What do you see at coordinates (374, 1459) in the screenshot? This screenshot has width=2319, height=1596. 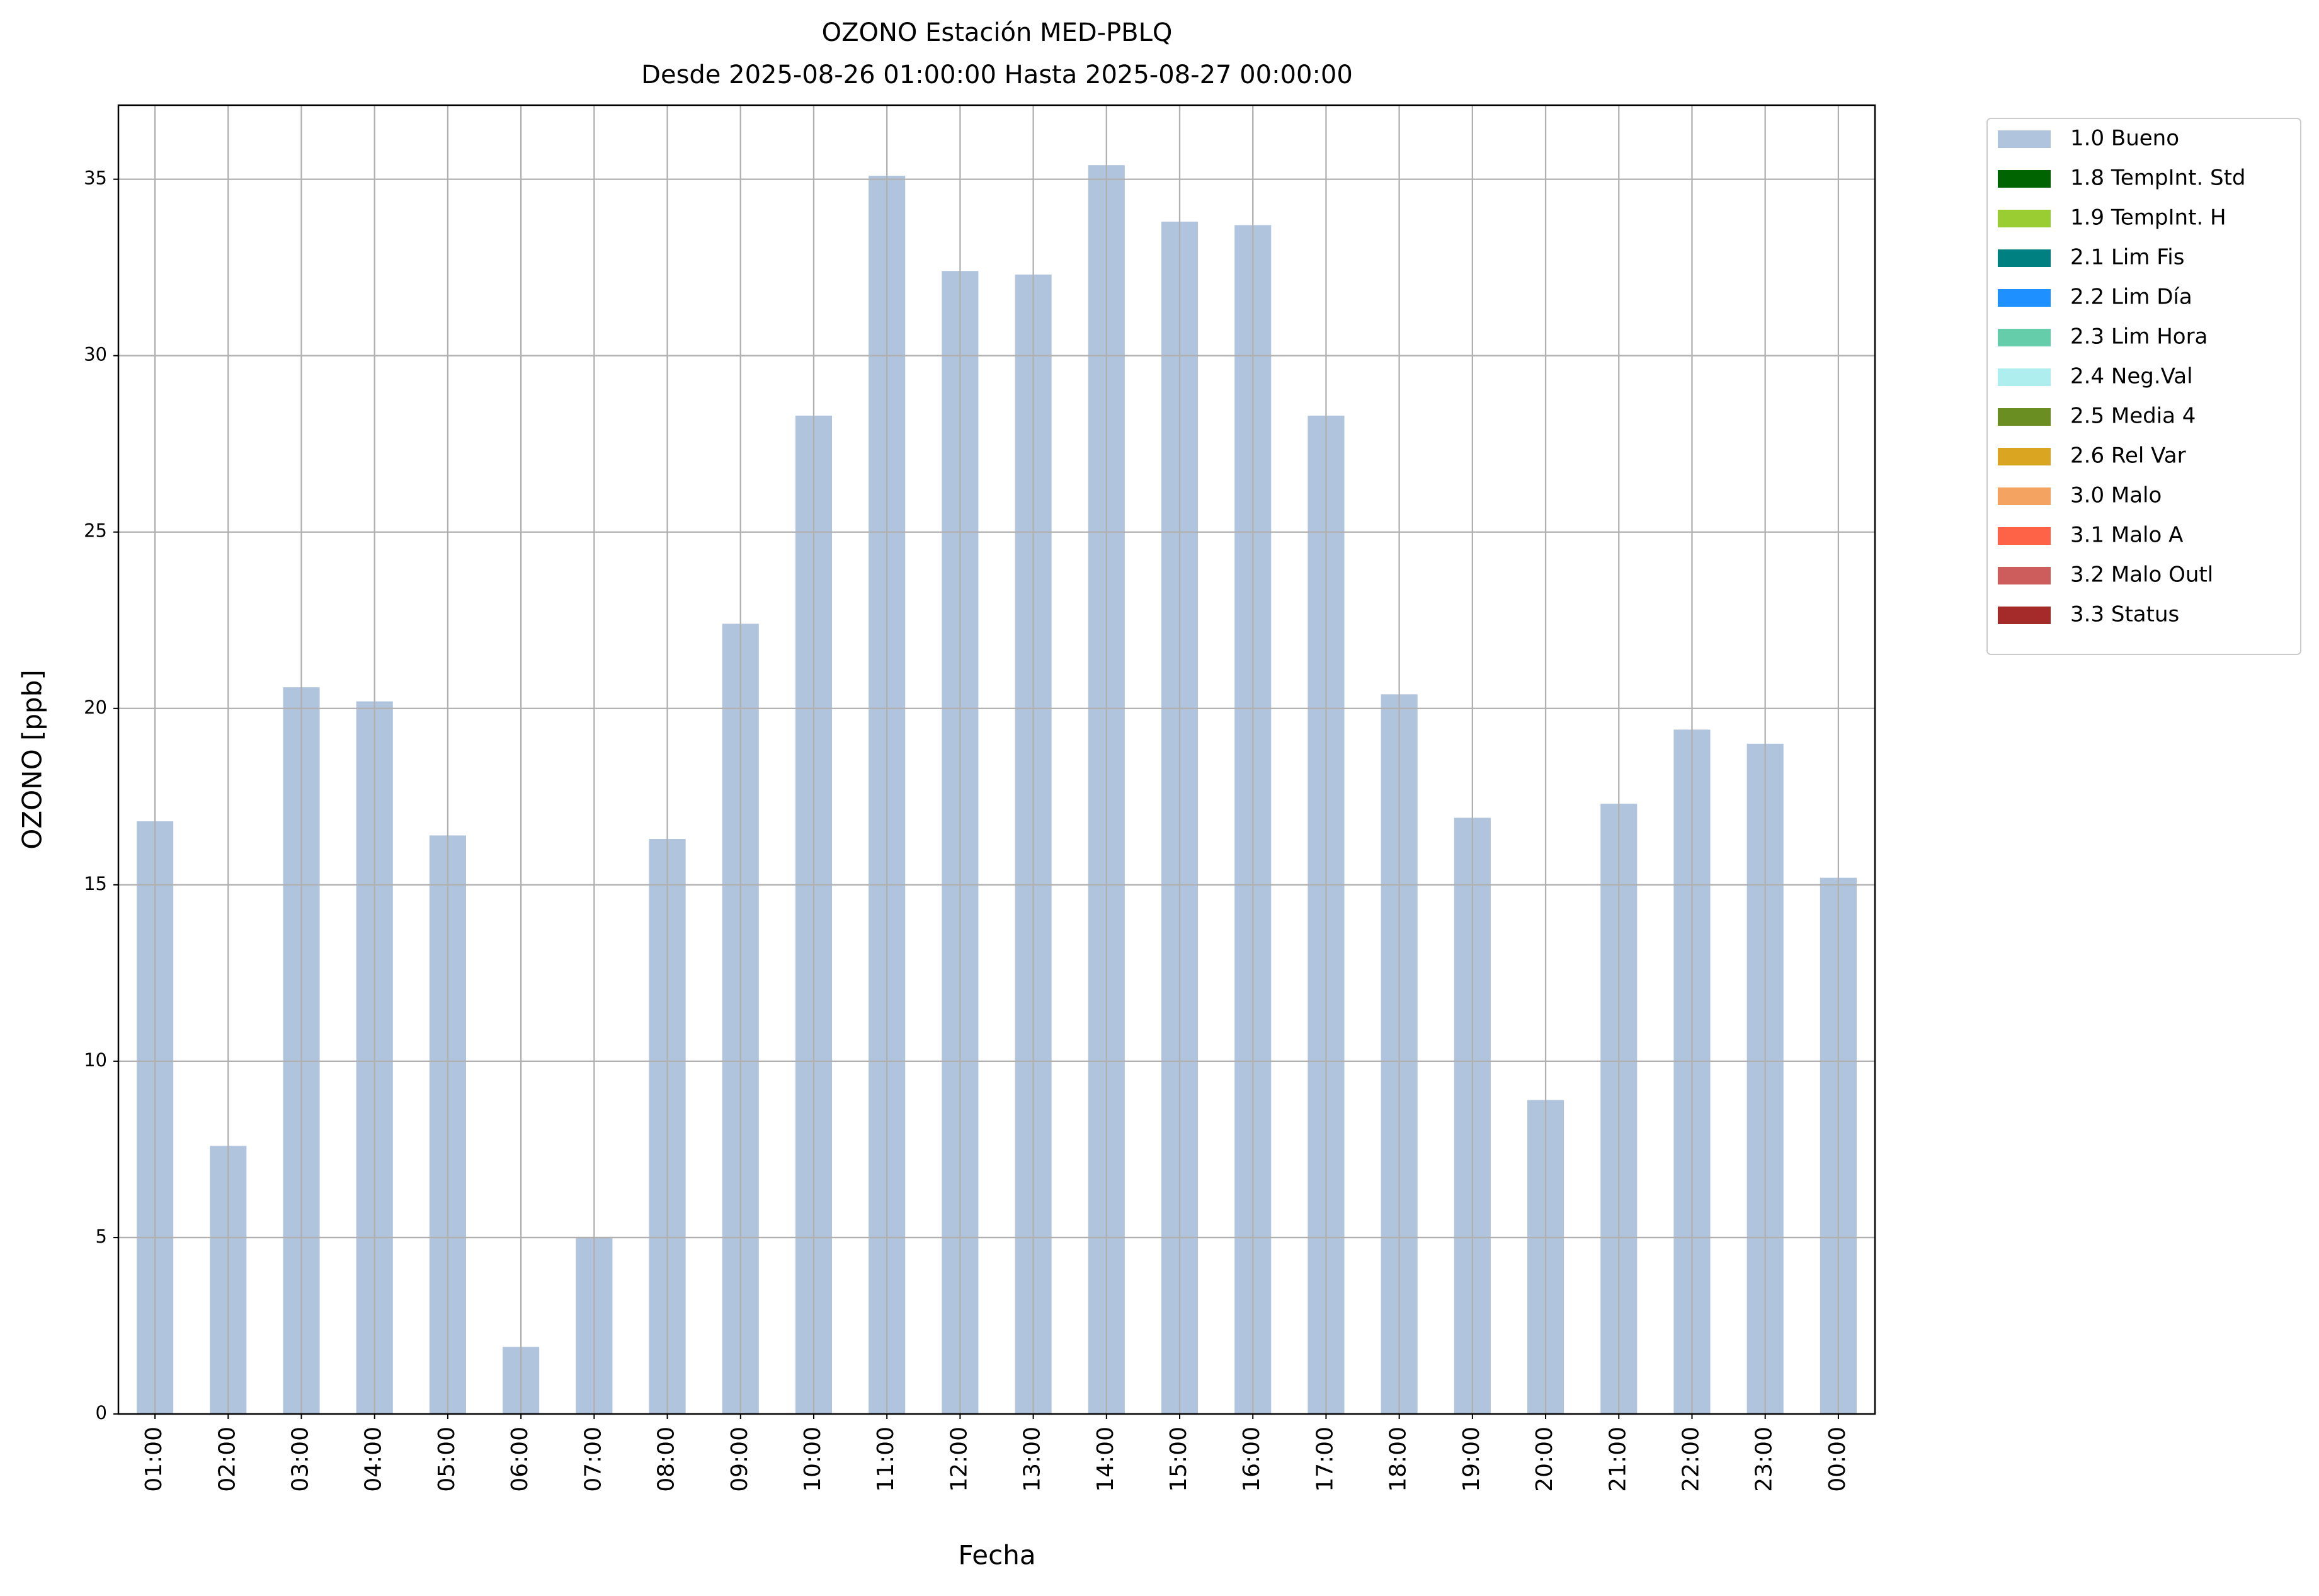 I see `x-tick-label: 04:00` at bounding box center [374, 1459].